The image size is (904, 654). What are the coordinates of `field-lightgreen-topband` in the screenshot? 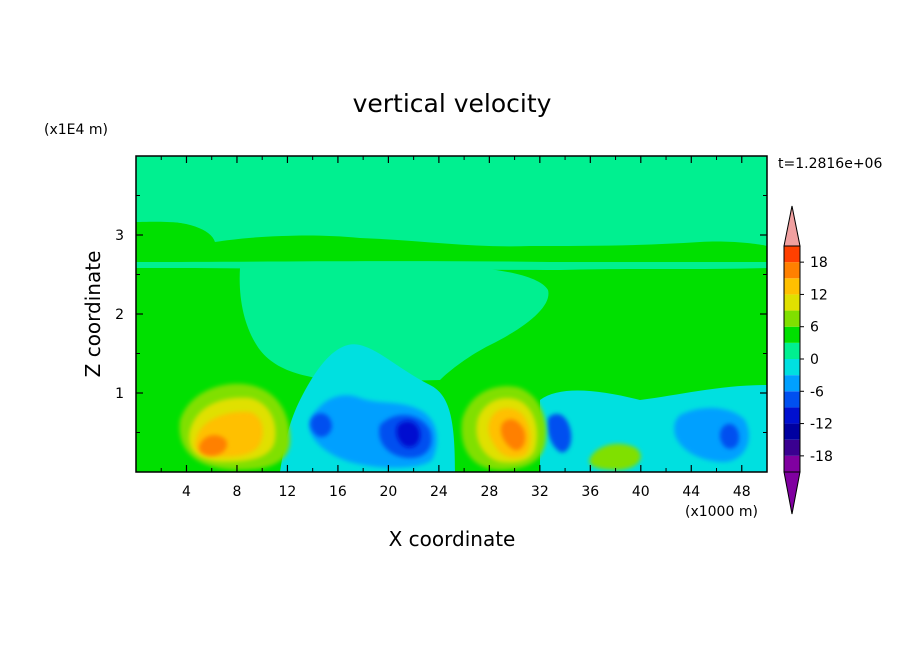 It's located at (451, 199).